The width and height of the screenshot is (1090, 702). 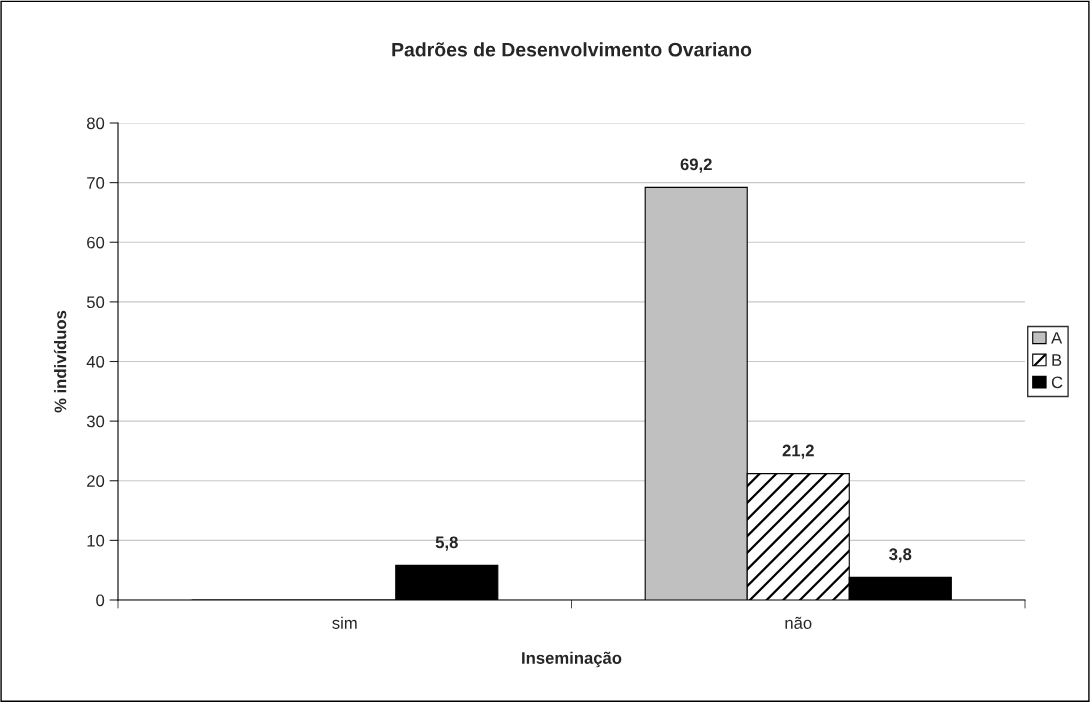 What do you see at coordinates (100, 600) in the screenshot?
I see `y-tick-label: 0` at bounding box center [100, 600].